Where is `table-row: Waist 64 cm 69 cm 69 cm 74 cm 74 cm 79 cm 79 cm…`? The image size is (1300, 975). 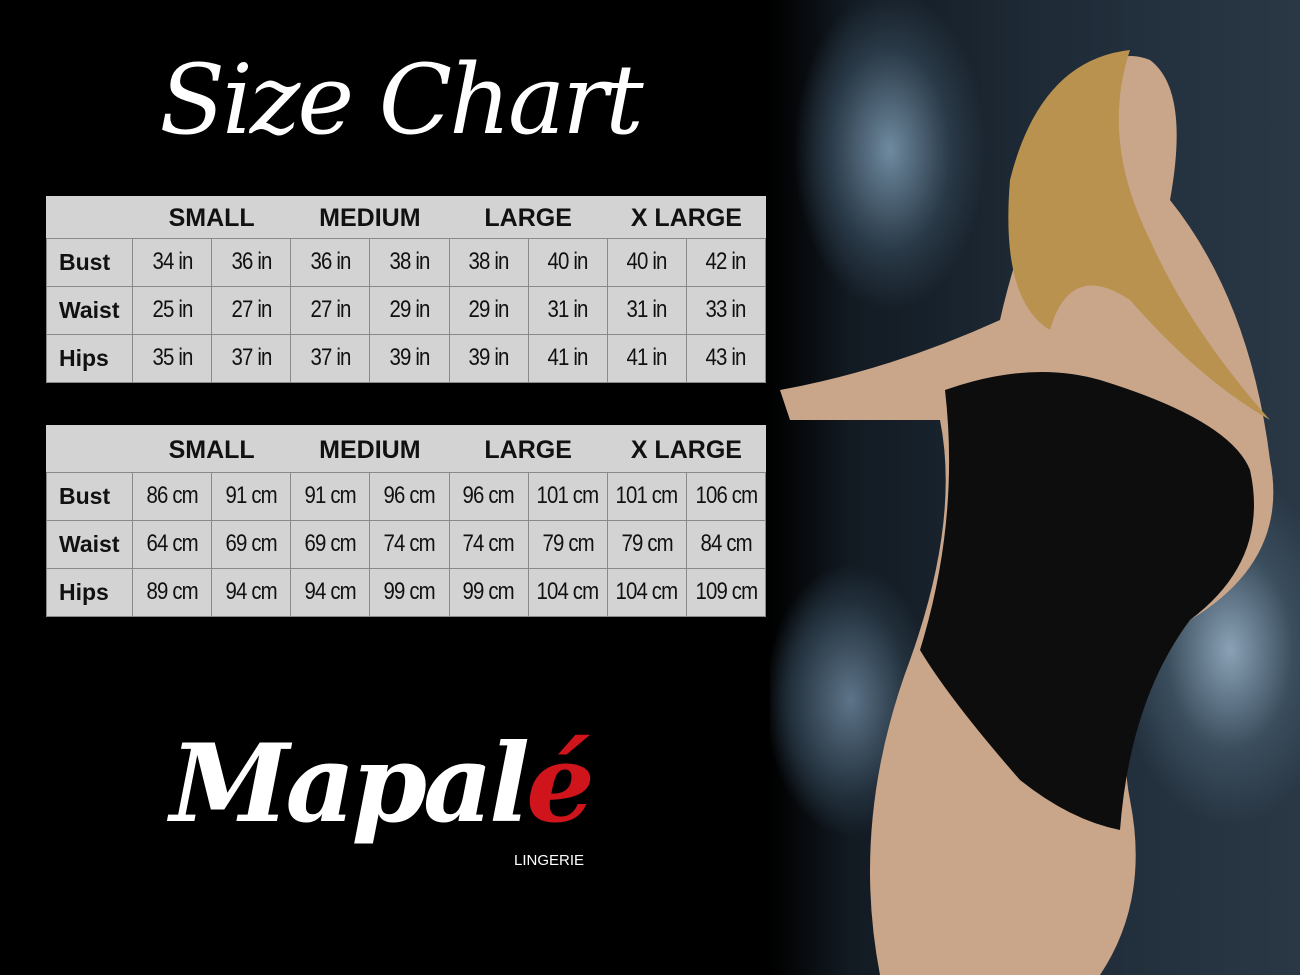
table-row: Waist 64 cm 69 cm 69 cm 74 cm 74 cm 79 cm 79 cm… is located at coordinates (406, 544).